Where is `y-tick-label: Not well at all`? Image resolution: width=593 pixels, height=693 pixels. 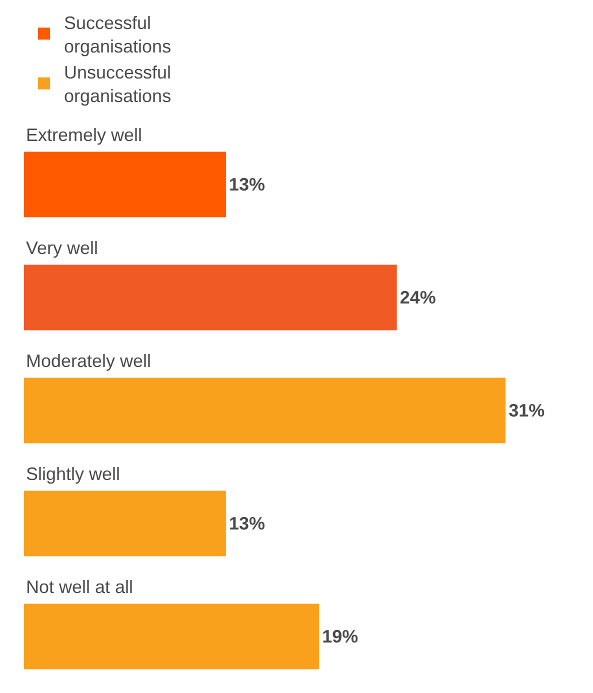
y-tick-label: Not well at all is located at coordinates (80, 587).